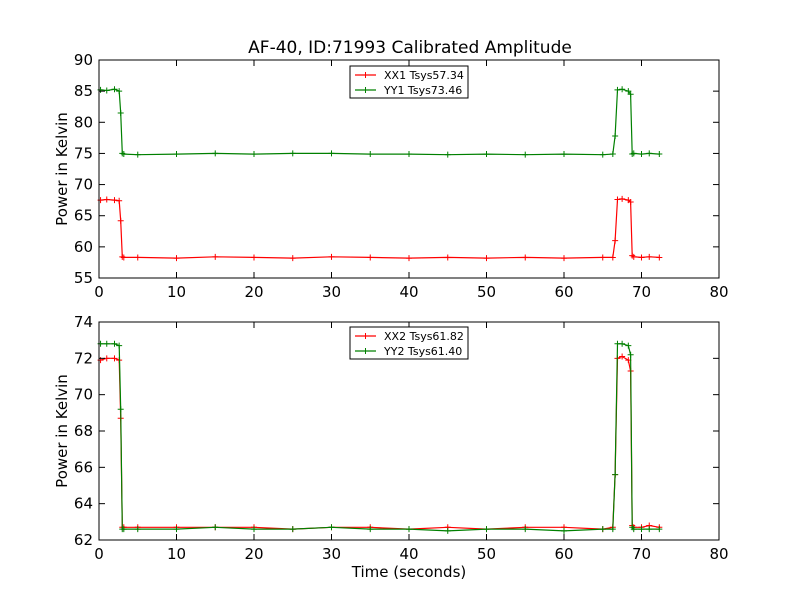  What do you see at coordinates (83, 153) in the screenshot?
I see `y-tick-label: 75` at bounding box center [83, 153].